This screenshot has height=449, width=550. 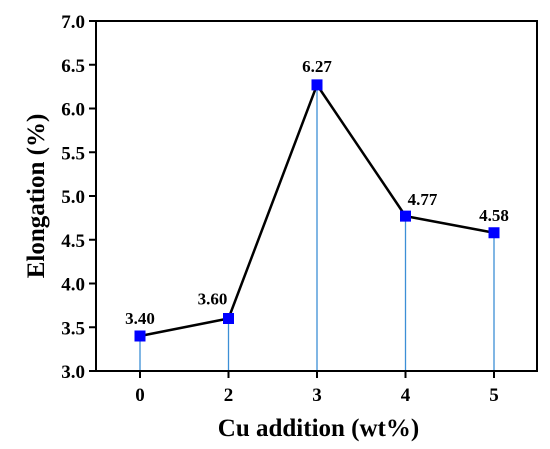 What do you see at coordinates (317, 66) in the screenshot?
I see `data-label: 6.27` at bounding box center [317, 66].